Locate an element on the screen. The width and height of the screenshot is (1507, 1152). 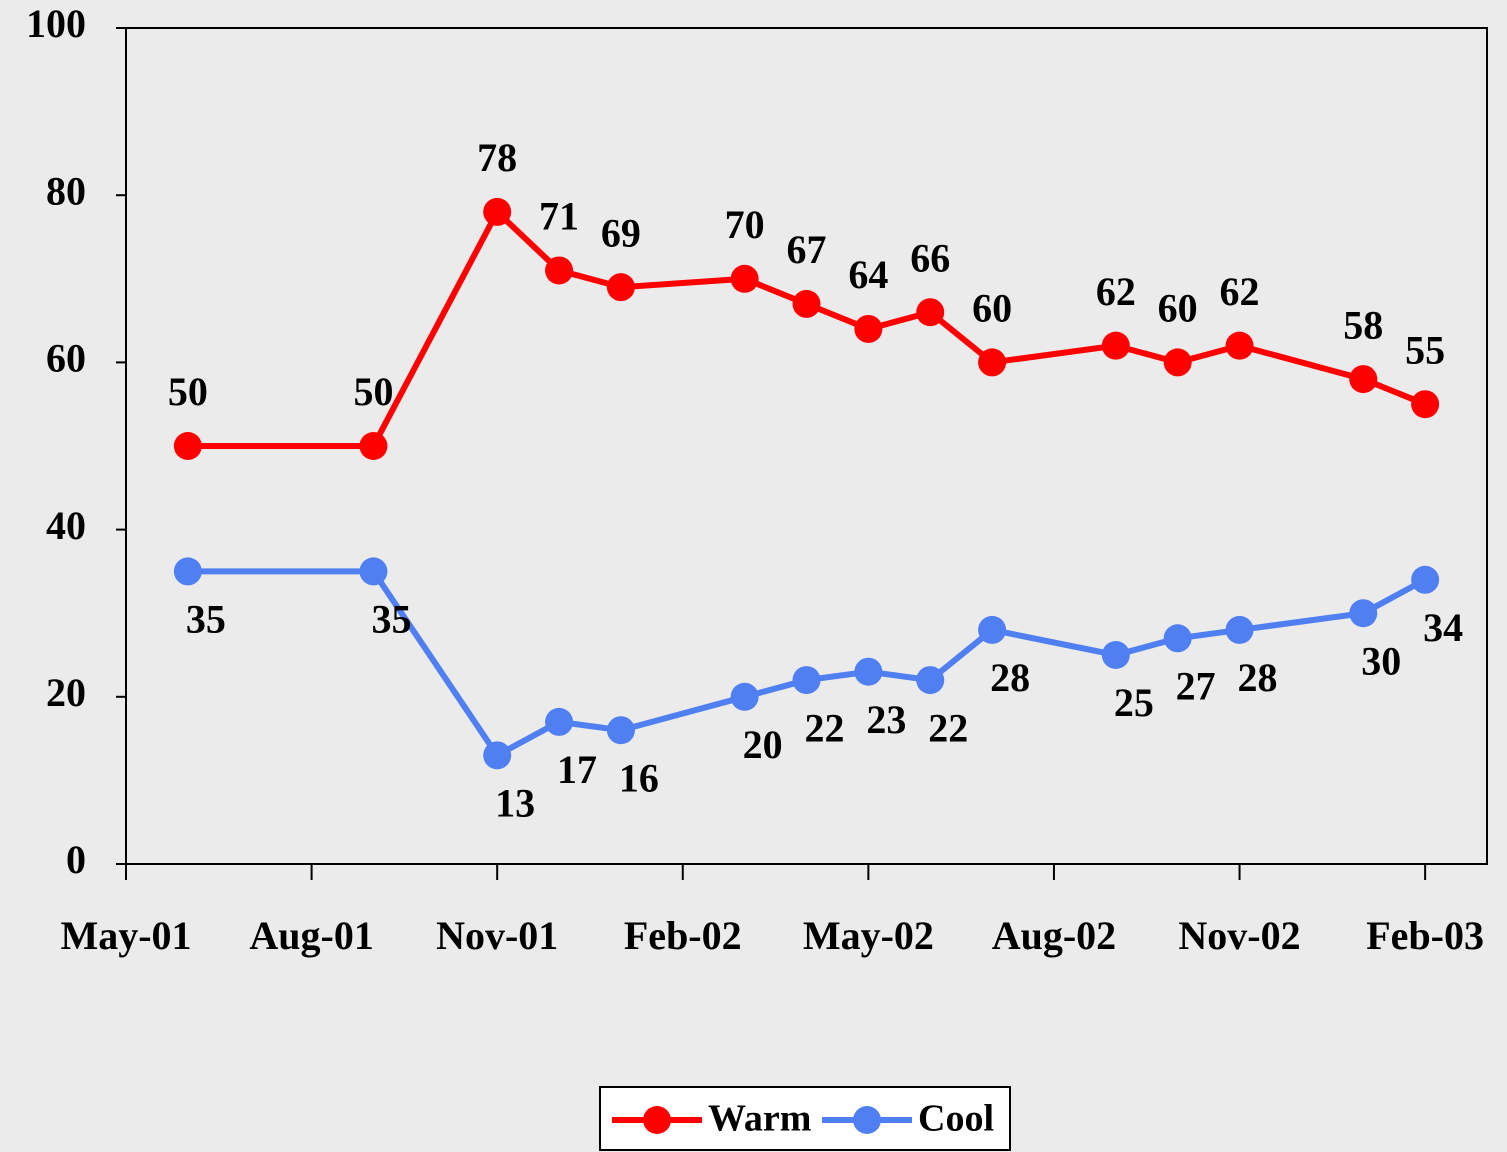
data-label: 70 is located at coordinates (745, 224).